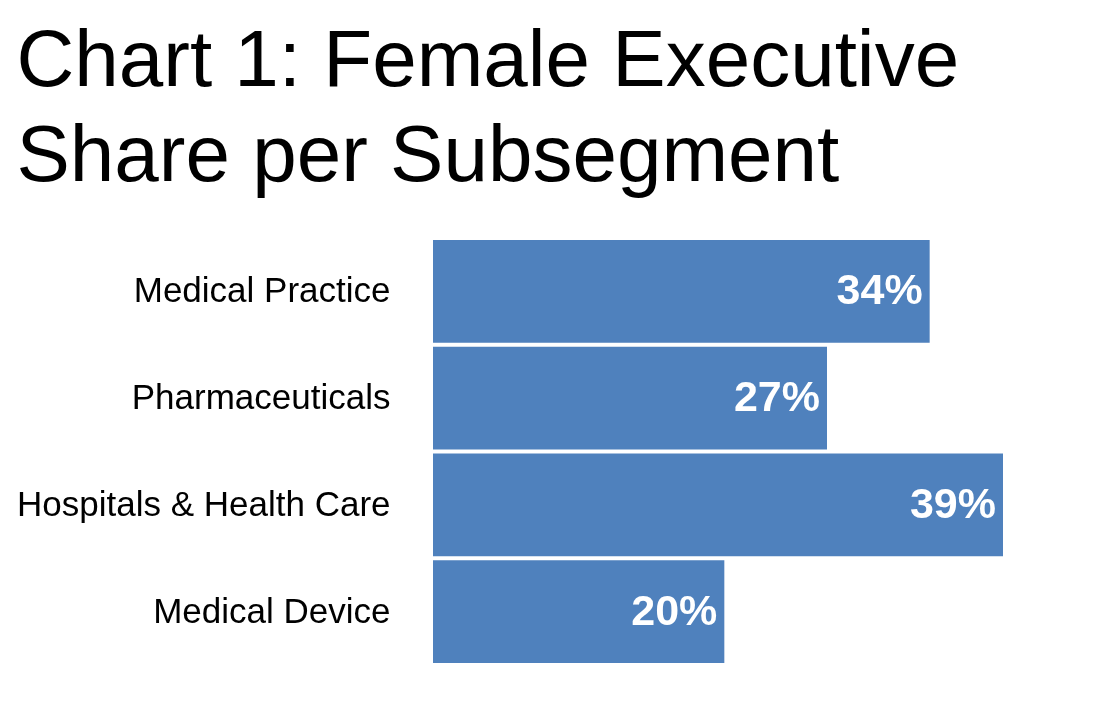  I want to click on y-tick-label: Hospitals & Health Care, so click(204, 503).